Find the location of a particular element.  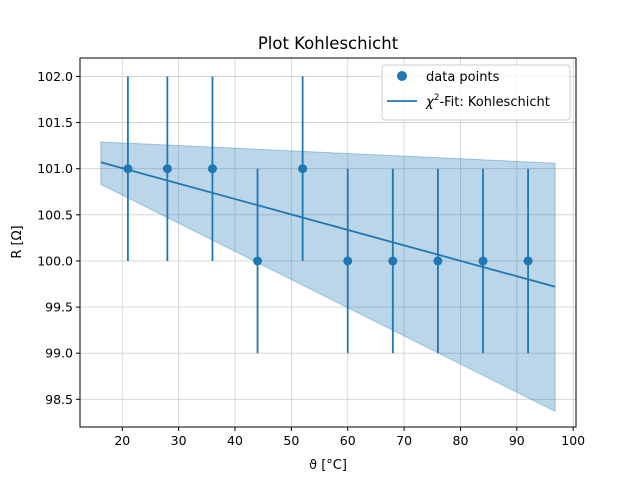

x-tick-label: 80 is located at coordinates (461, 440).